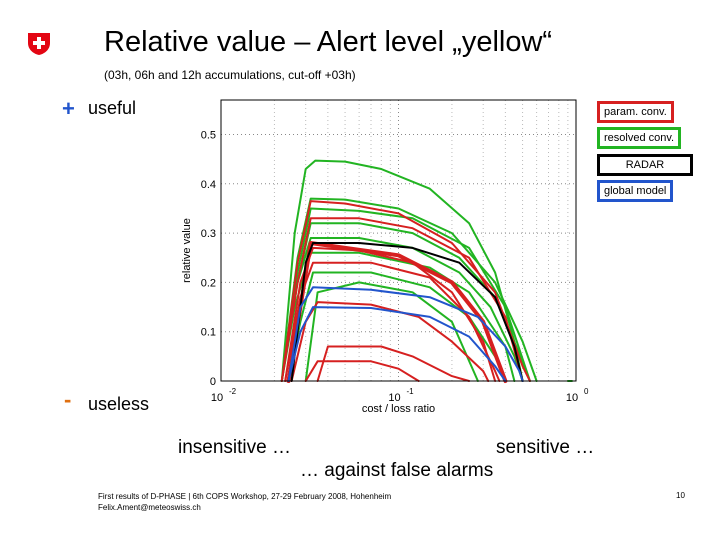  Describe the element at coordinates (645, 165) in the screenshot. I see `legend-radar: RADAR` at that location.